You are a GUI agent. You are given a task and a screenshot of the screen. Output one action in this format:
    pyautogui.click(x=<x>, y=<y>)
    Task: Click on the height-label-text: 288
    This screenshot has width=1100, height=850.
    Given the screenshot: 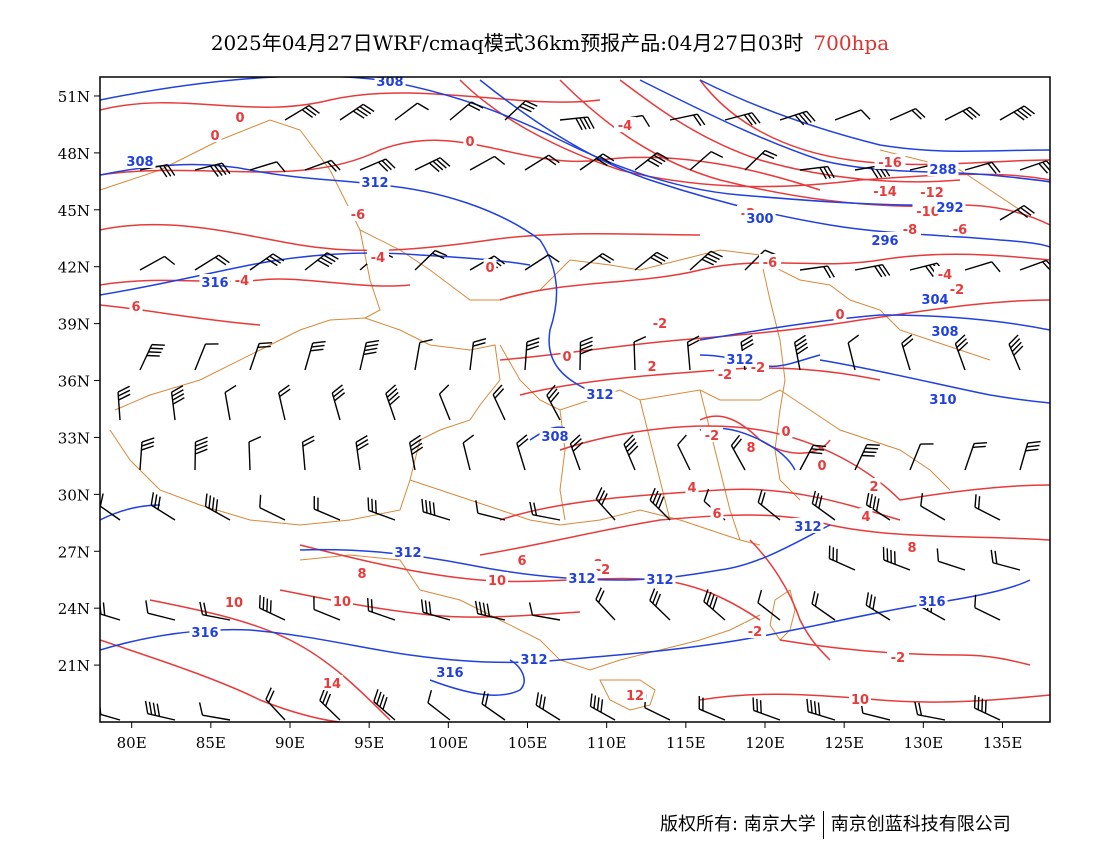 What is the action you would take?
    pyautogui.click(x=942, y=170)
    